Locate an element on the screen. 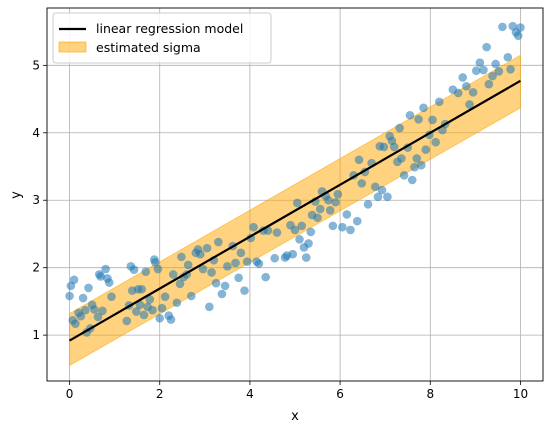  x-tick-label: 0 is located at coordinates (70, 394).